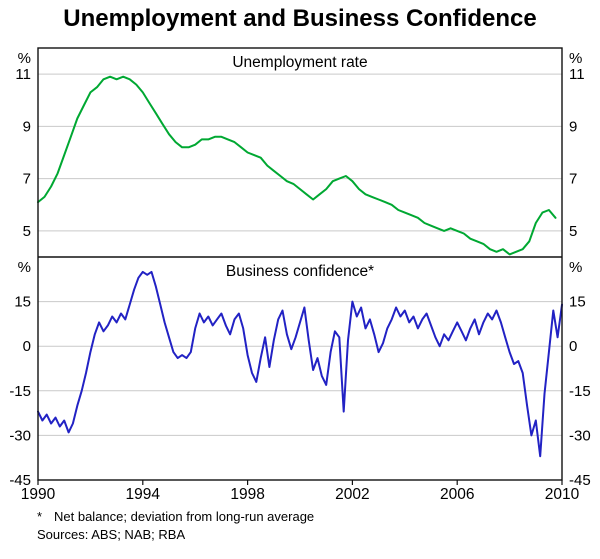  I want to click on y-tick-label-right: -15, so click(580, 391).